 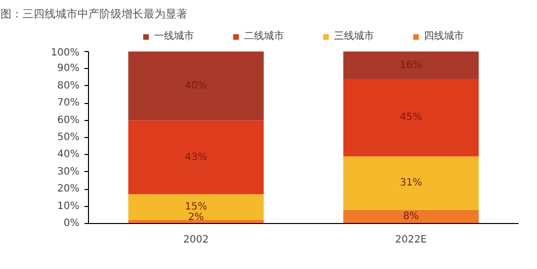 What do you see at coordinates (68, 86) in the screenshot?
I see `y-tick-label: 80%` at bounding box center [68, 86].